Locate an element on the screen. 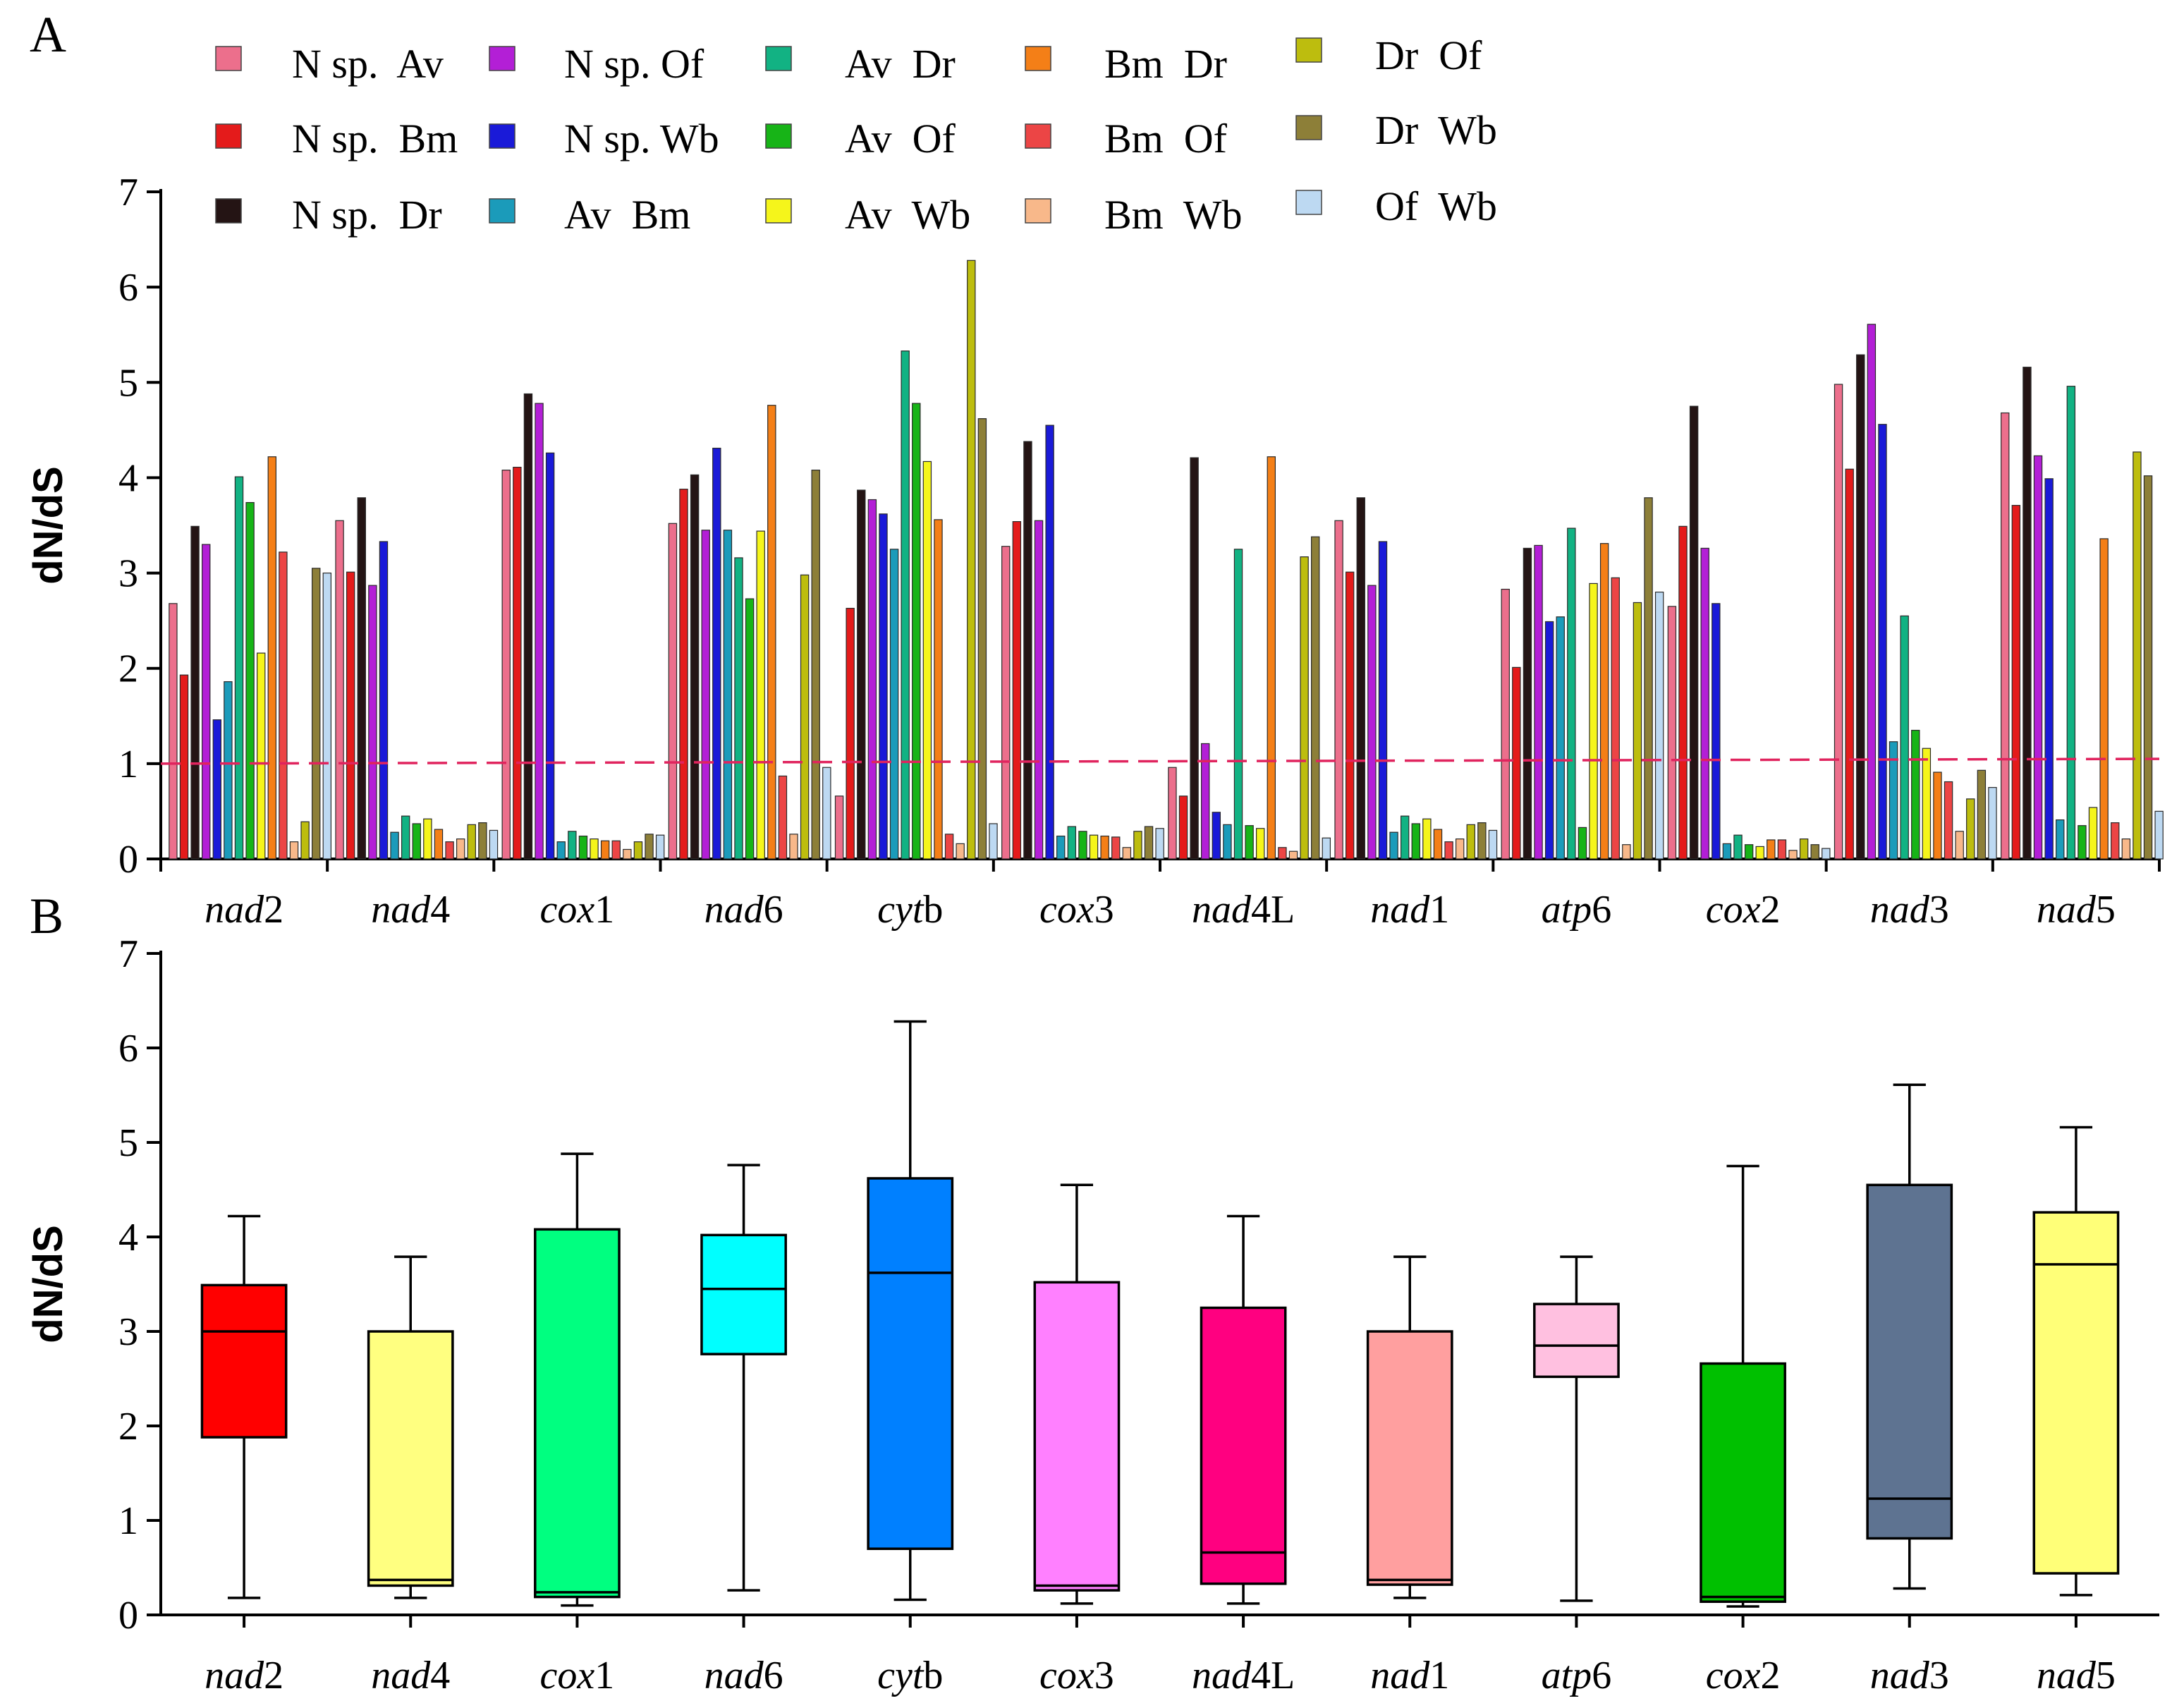  bar-nad6-s15 is located at coordinates (826, 813).